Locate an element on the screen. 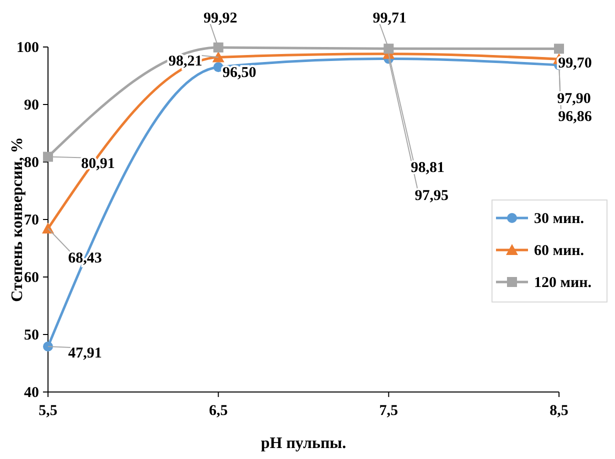  x-axis-title: pH пульпы. is located at coordinates (303, 443).